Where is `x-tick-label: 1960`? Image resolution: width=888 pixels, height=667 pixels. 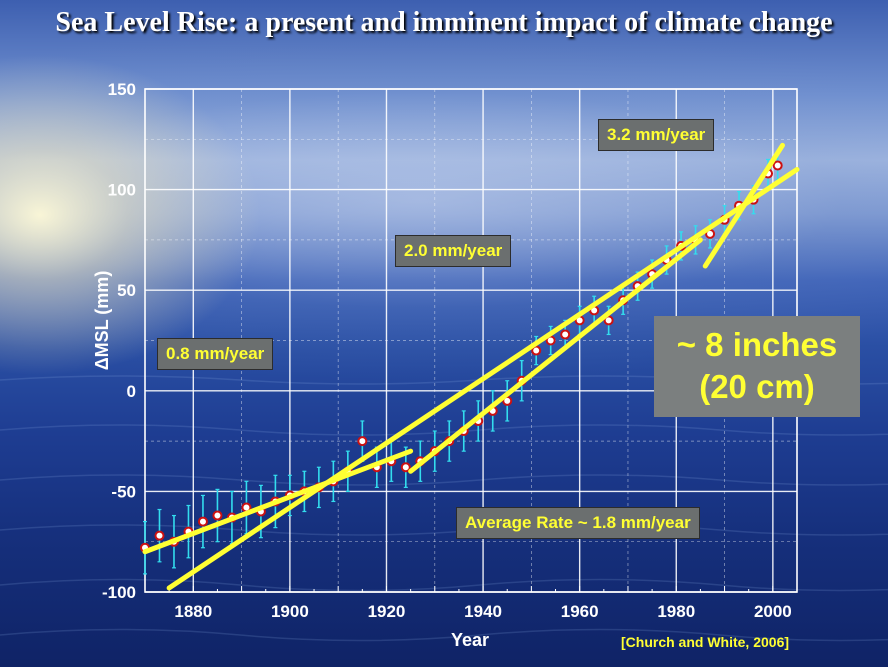 x-tick-label: 1960 is located at coordinates (580, 611).